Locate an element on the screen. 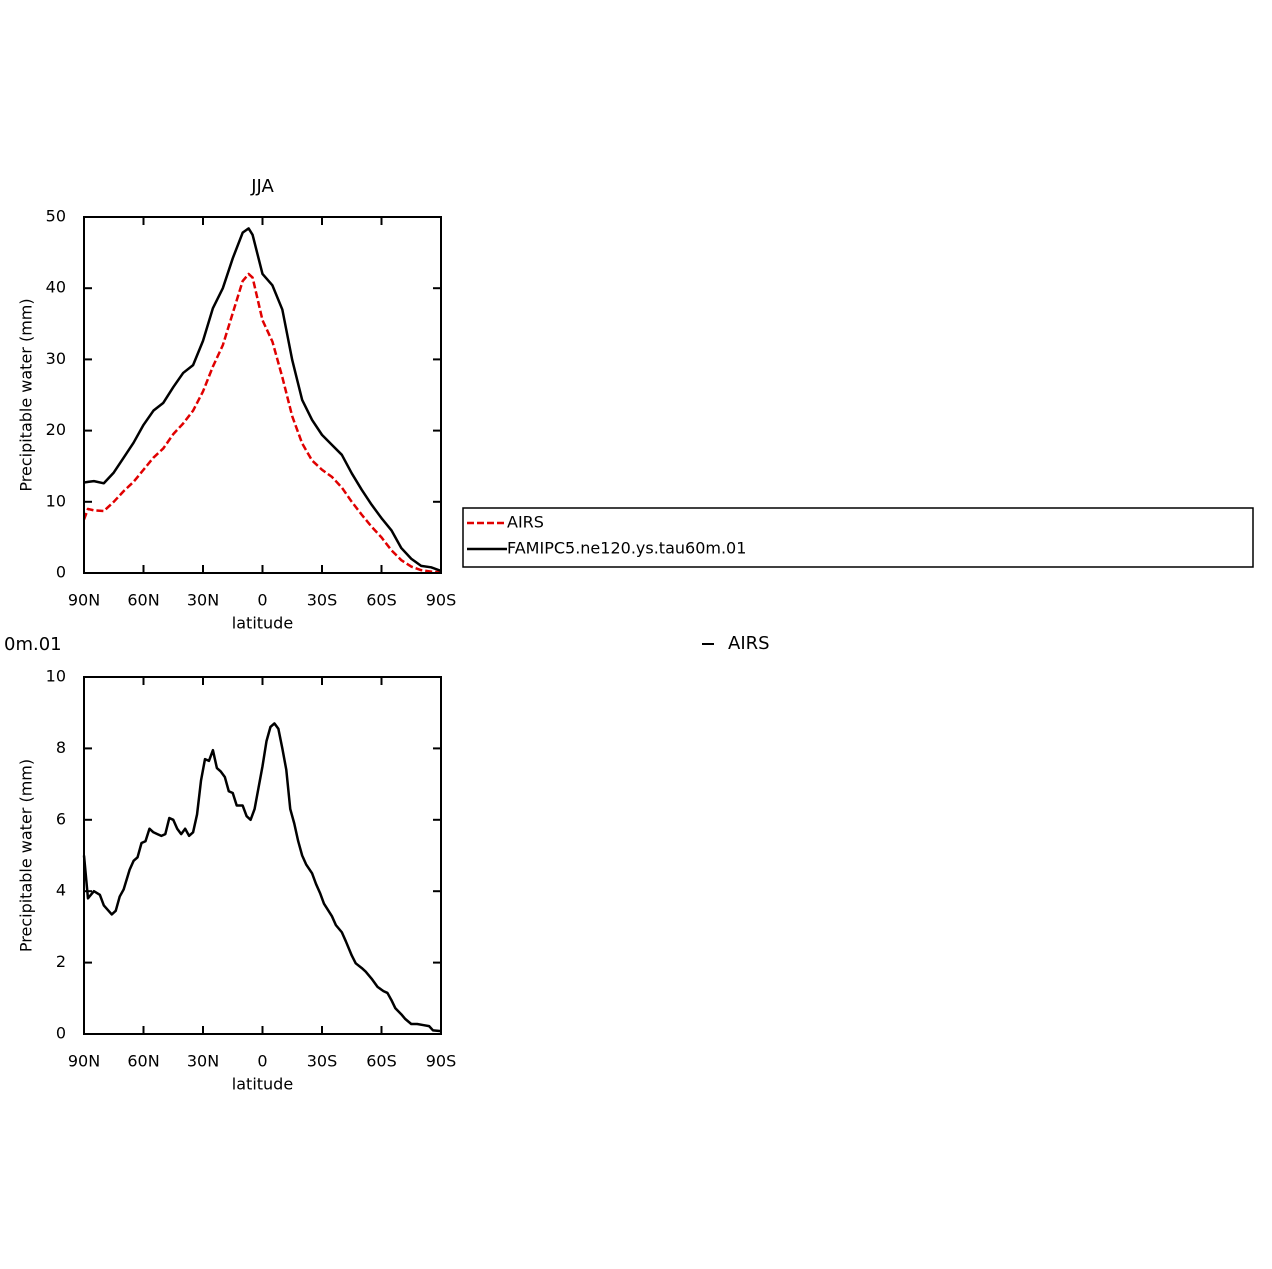 The image size is (1272, 1269). y-tick-label: 40 is located at coordinates (56, 287).